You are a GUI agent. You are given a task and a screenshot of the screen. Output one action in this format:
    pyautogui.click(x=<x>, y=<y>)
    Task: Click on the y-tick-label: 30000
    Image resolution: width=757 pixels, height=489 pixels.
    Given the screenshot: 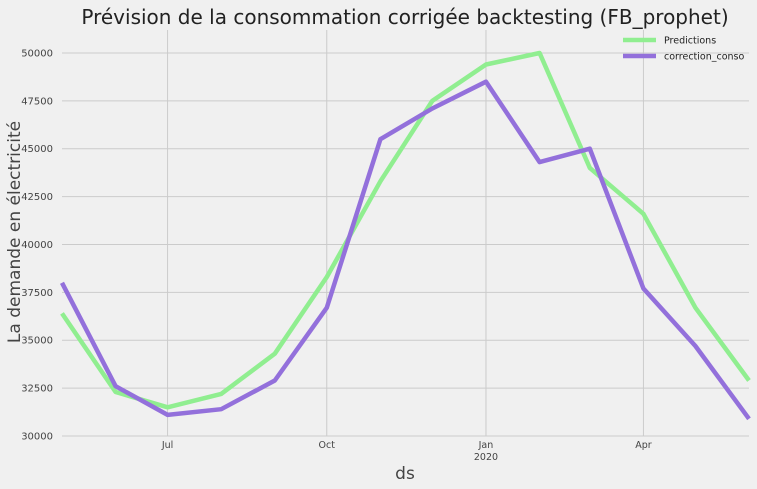 What is the action you would take?
    pyautogui.click(x=37, y=437)
    